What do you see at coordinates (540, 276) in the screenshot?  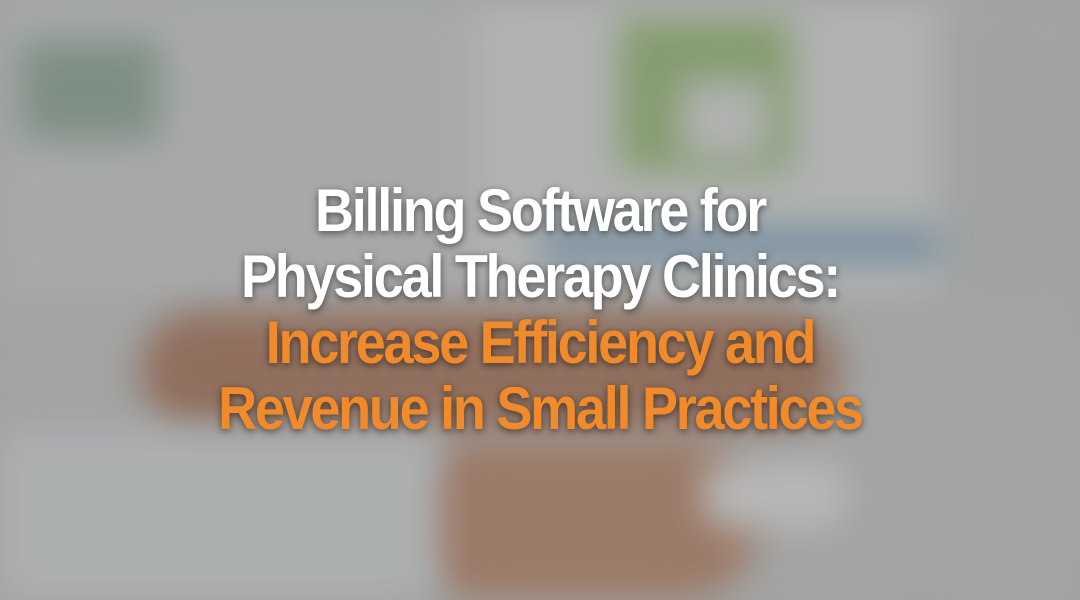 I see `headline-line-2: Physical Therapy Clinics:` at bounding box center [540, 276].